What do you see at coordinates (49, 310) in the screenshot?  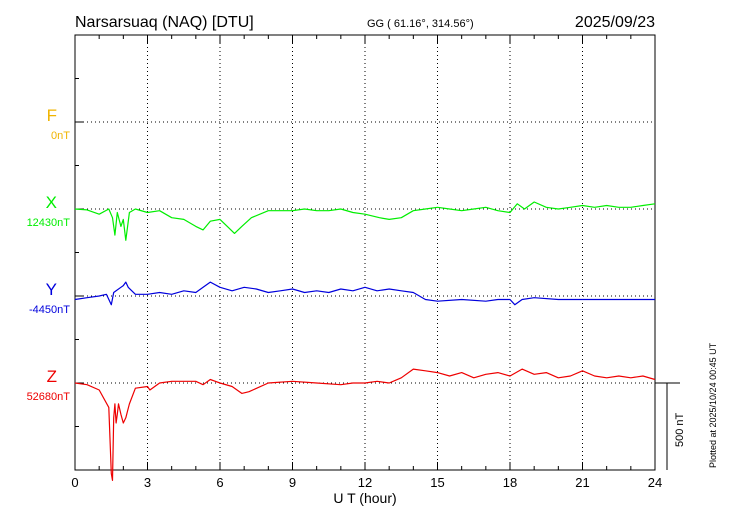 I see `series-baseline-y: -4450nT` at bounding box center [49, 310].